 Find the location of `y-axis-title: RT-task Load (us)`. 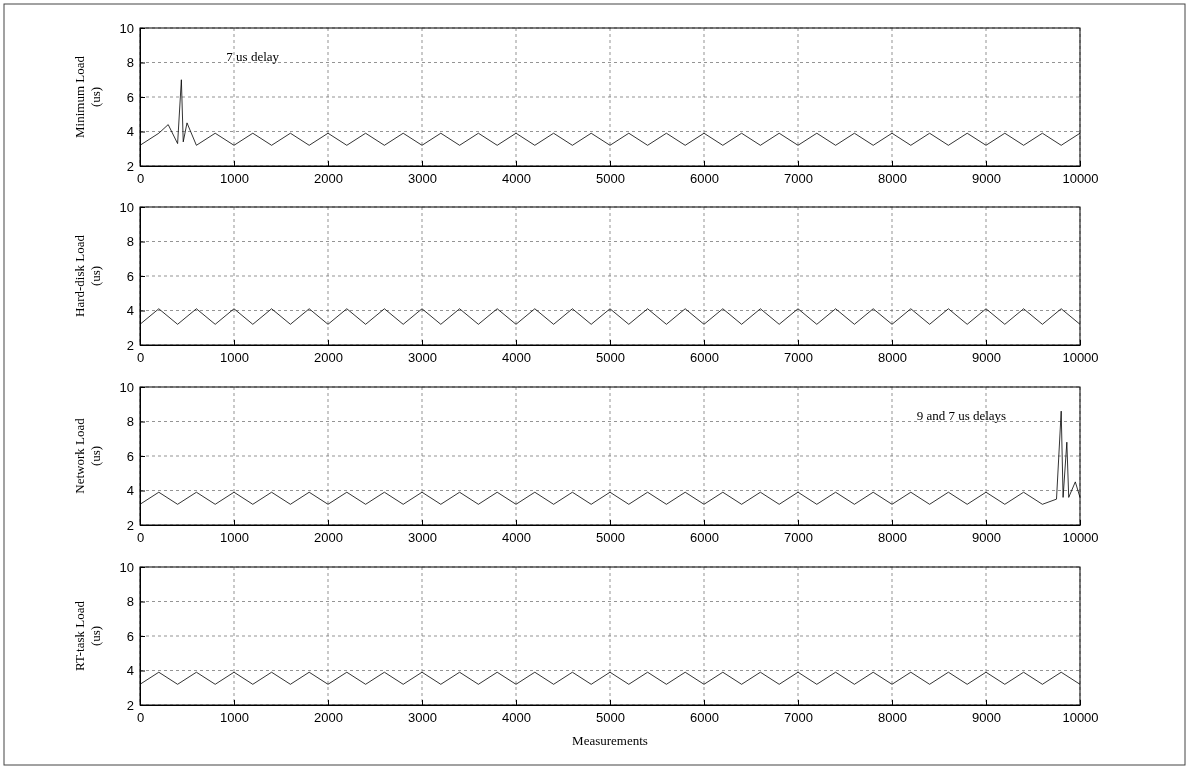

y-axis-title: RT-task Load (us) is located at coordinates (87, 635).